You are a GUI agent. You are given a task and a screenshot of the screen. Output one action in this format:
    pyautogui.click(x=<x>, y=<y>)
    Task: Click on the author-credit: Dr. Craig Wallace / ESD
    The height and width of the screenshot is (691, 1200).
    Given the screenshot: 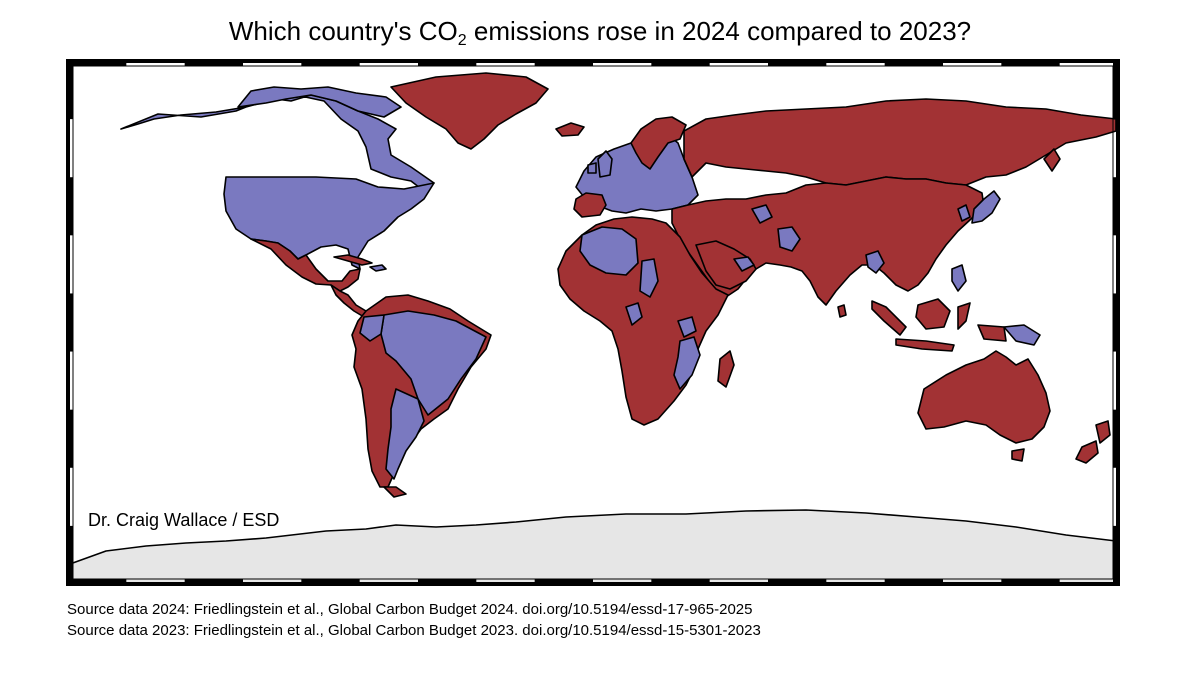 What is the action you would take?
    pyautogui.click(x=184, y=520)
    